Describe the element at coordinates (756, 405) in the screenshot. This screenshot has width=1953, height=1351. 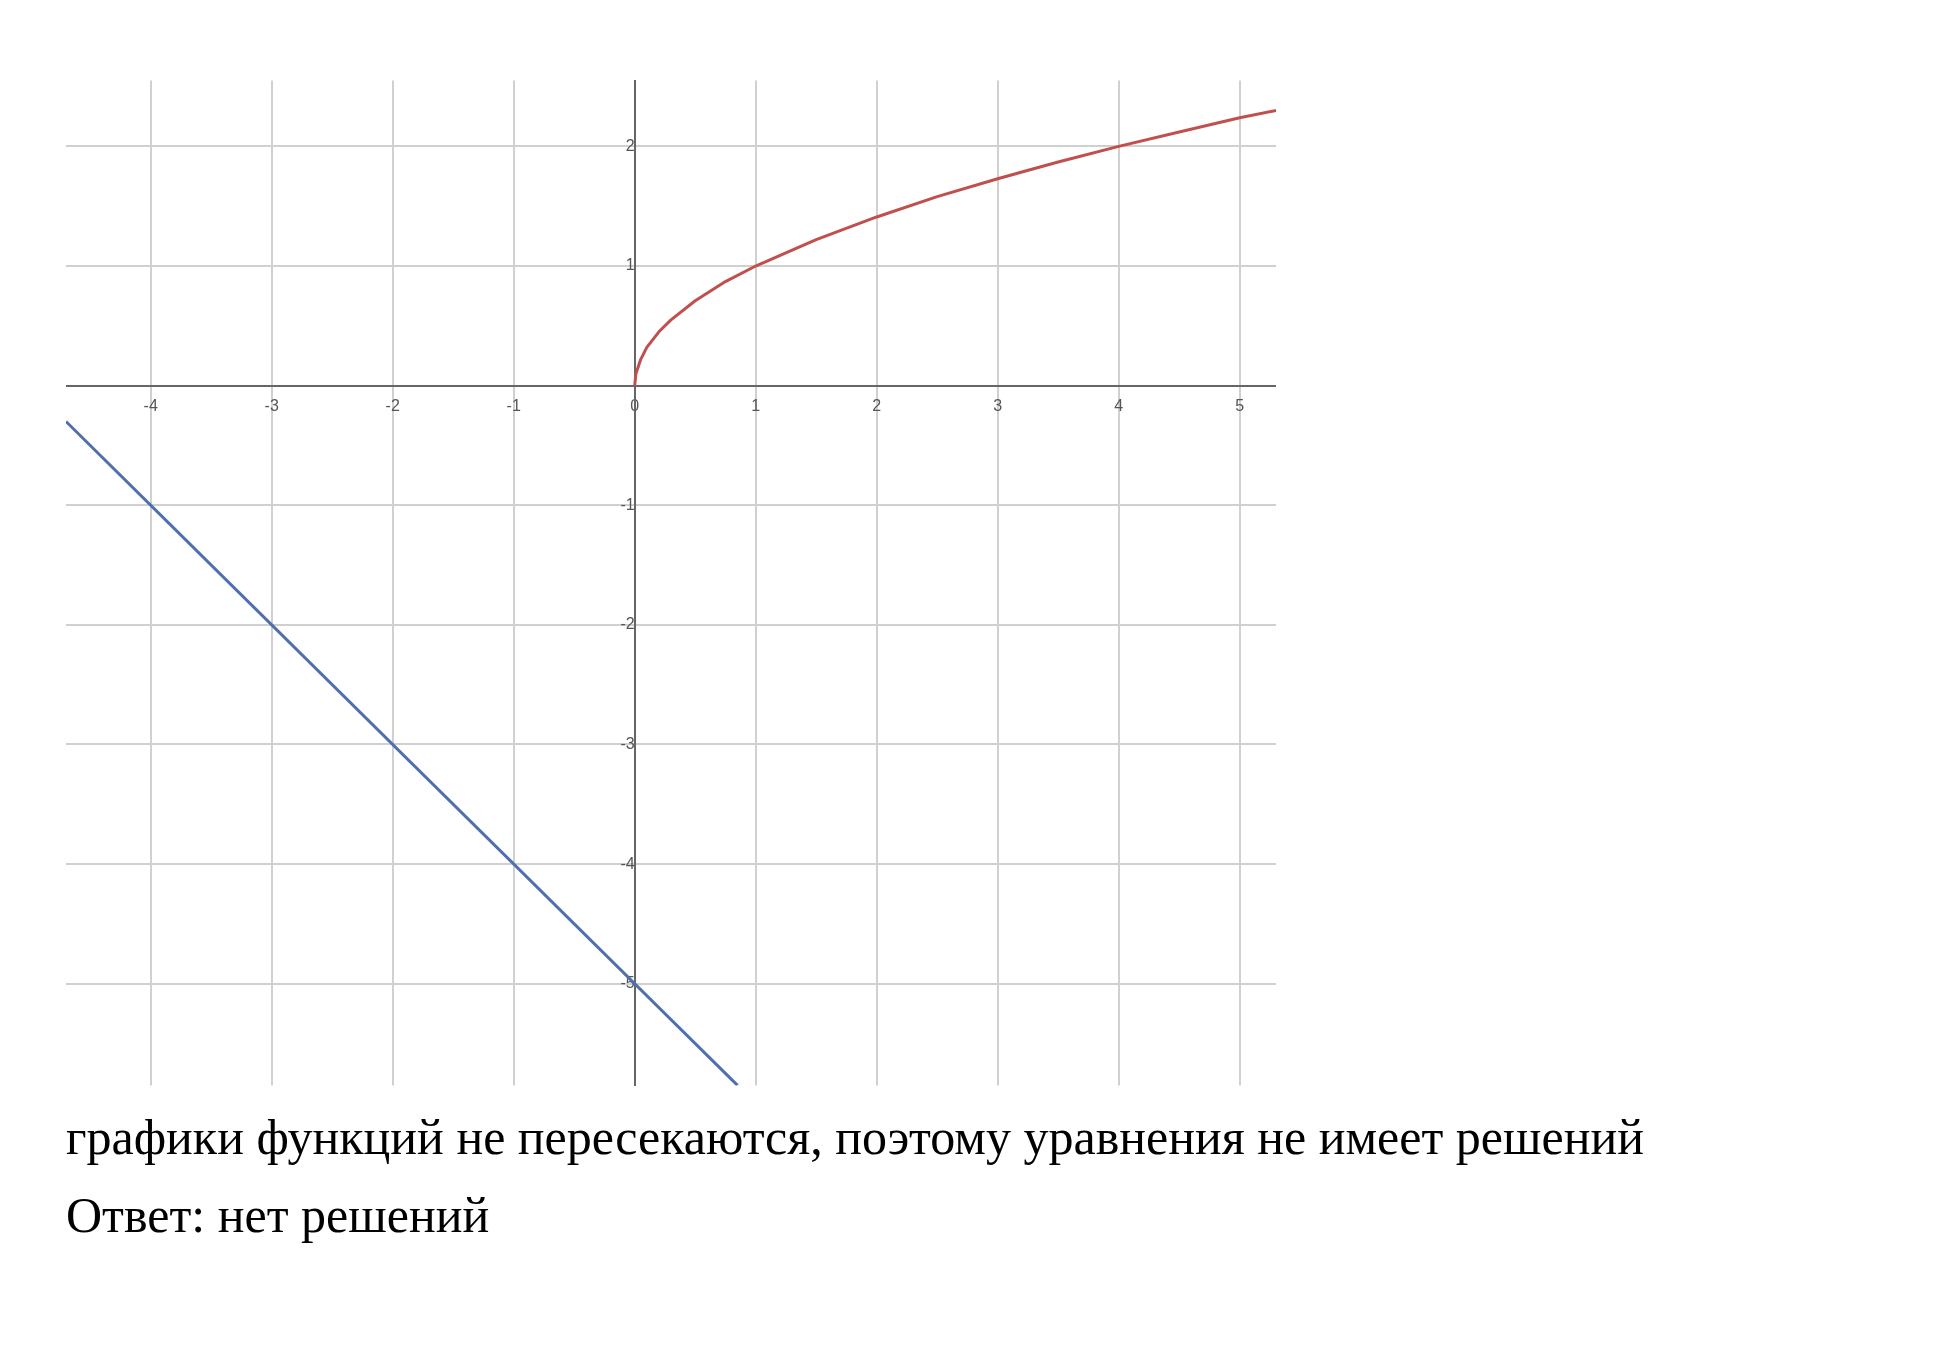
I see `x-tick-label: 1` at that location.